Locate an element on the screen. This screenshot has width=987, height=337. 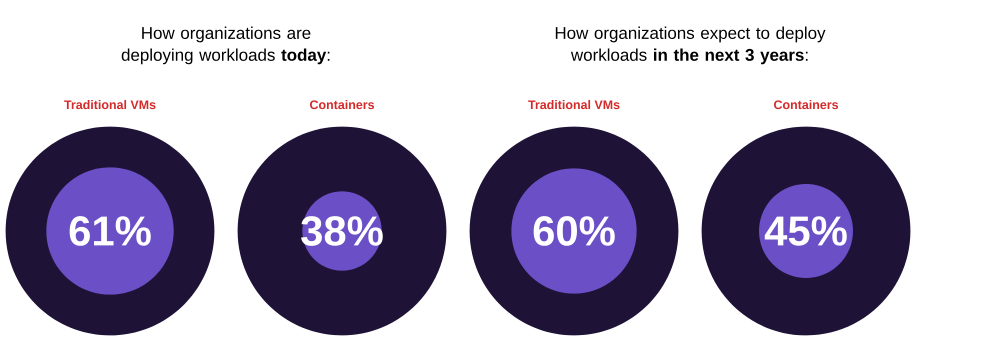
text: How organizations are deploying workloads today: is located at coordinates (226, 45).